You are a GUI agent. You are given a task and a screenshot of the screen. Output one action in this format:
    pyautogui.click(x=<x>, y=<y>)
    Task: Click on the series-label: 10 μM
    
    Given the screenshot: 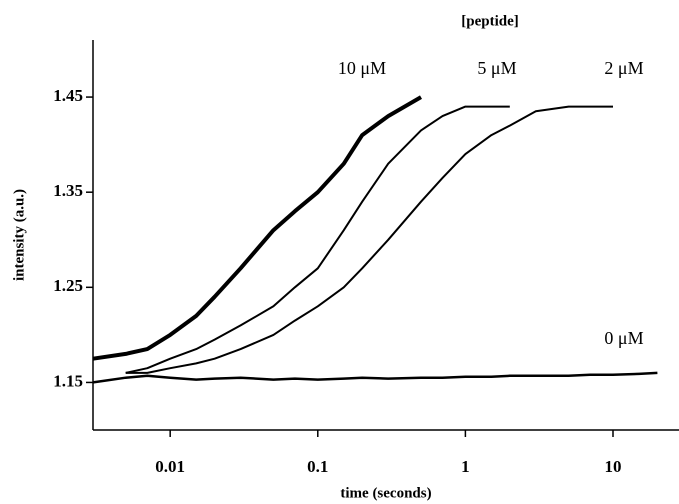 What is the action you would take?
    pyautogui.click(x=362, y=68)
    